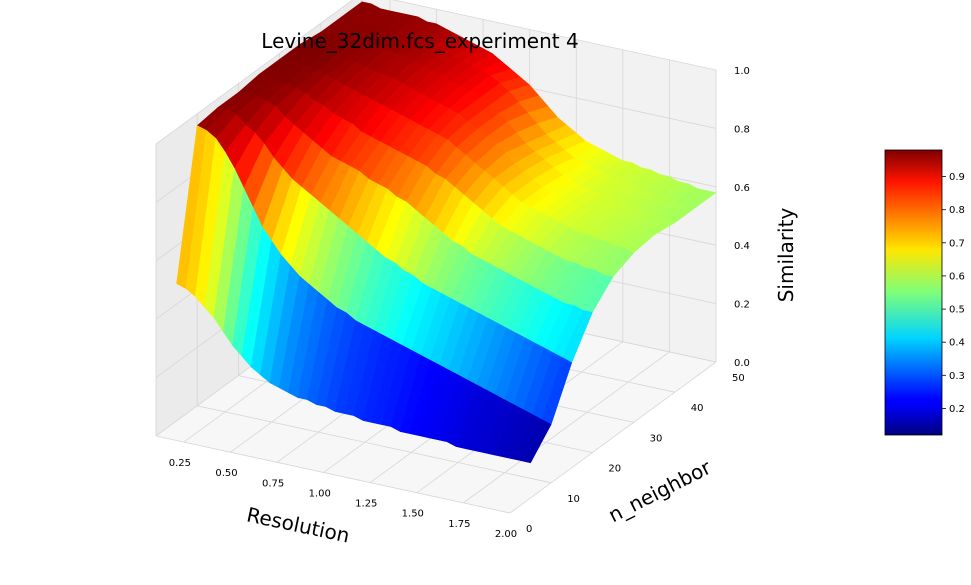 The image size is (971, 585). What do you see at coordinates (298, 524) in the screenshot?
I see `x-axis-label: Resolution` at bounding box center [298, 524].